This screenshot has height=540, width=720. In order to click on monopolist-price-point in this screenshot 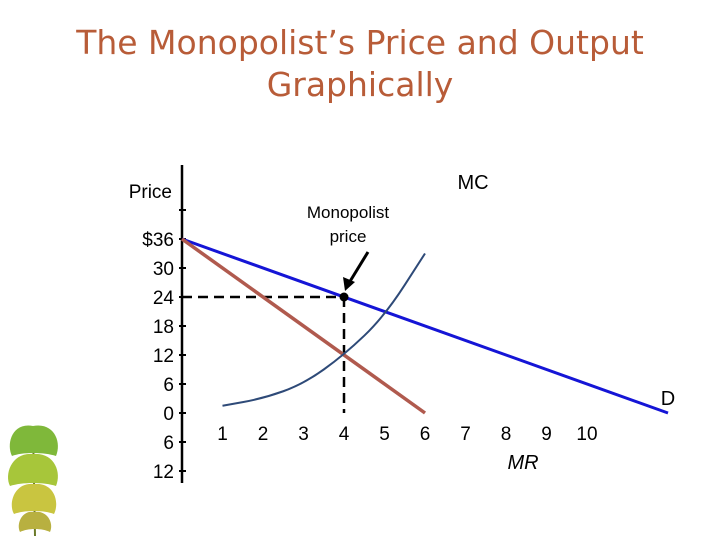, I will do `click(344, 297)`.